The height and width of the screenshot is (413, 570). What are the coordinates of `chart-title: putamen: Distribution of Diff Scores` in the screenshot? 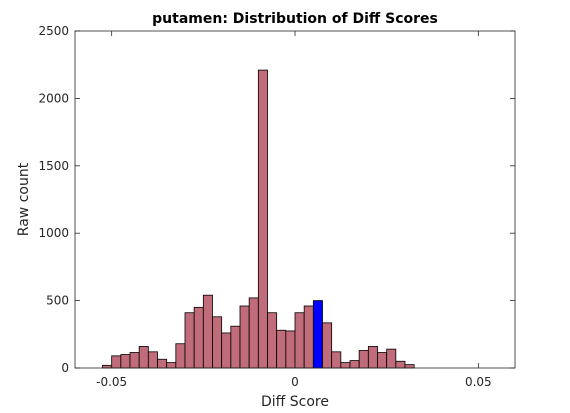 It's located at (295, 19).